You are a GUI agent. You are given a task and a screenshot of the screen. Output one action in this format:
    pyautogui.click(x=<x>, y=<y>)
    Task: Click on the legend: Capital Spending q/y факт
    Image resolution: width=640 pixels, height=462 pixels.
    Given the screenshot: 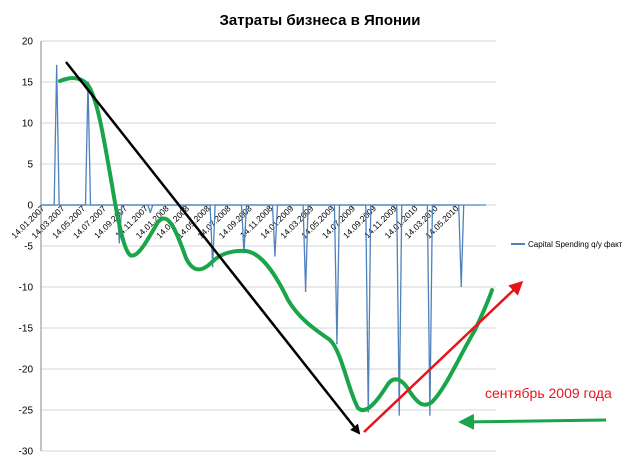 What is the action you would take?
    pyautogui.click(x=567, y=244)
    